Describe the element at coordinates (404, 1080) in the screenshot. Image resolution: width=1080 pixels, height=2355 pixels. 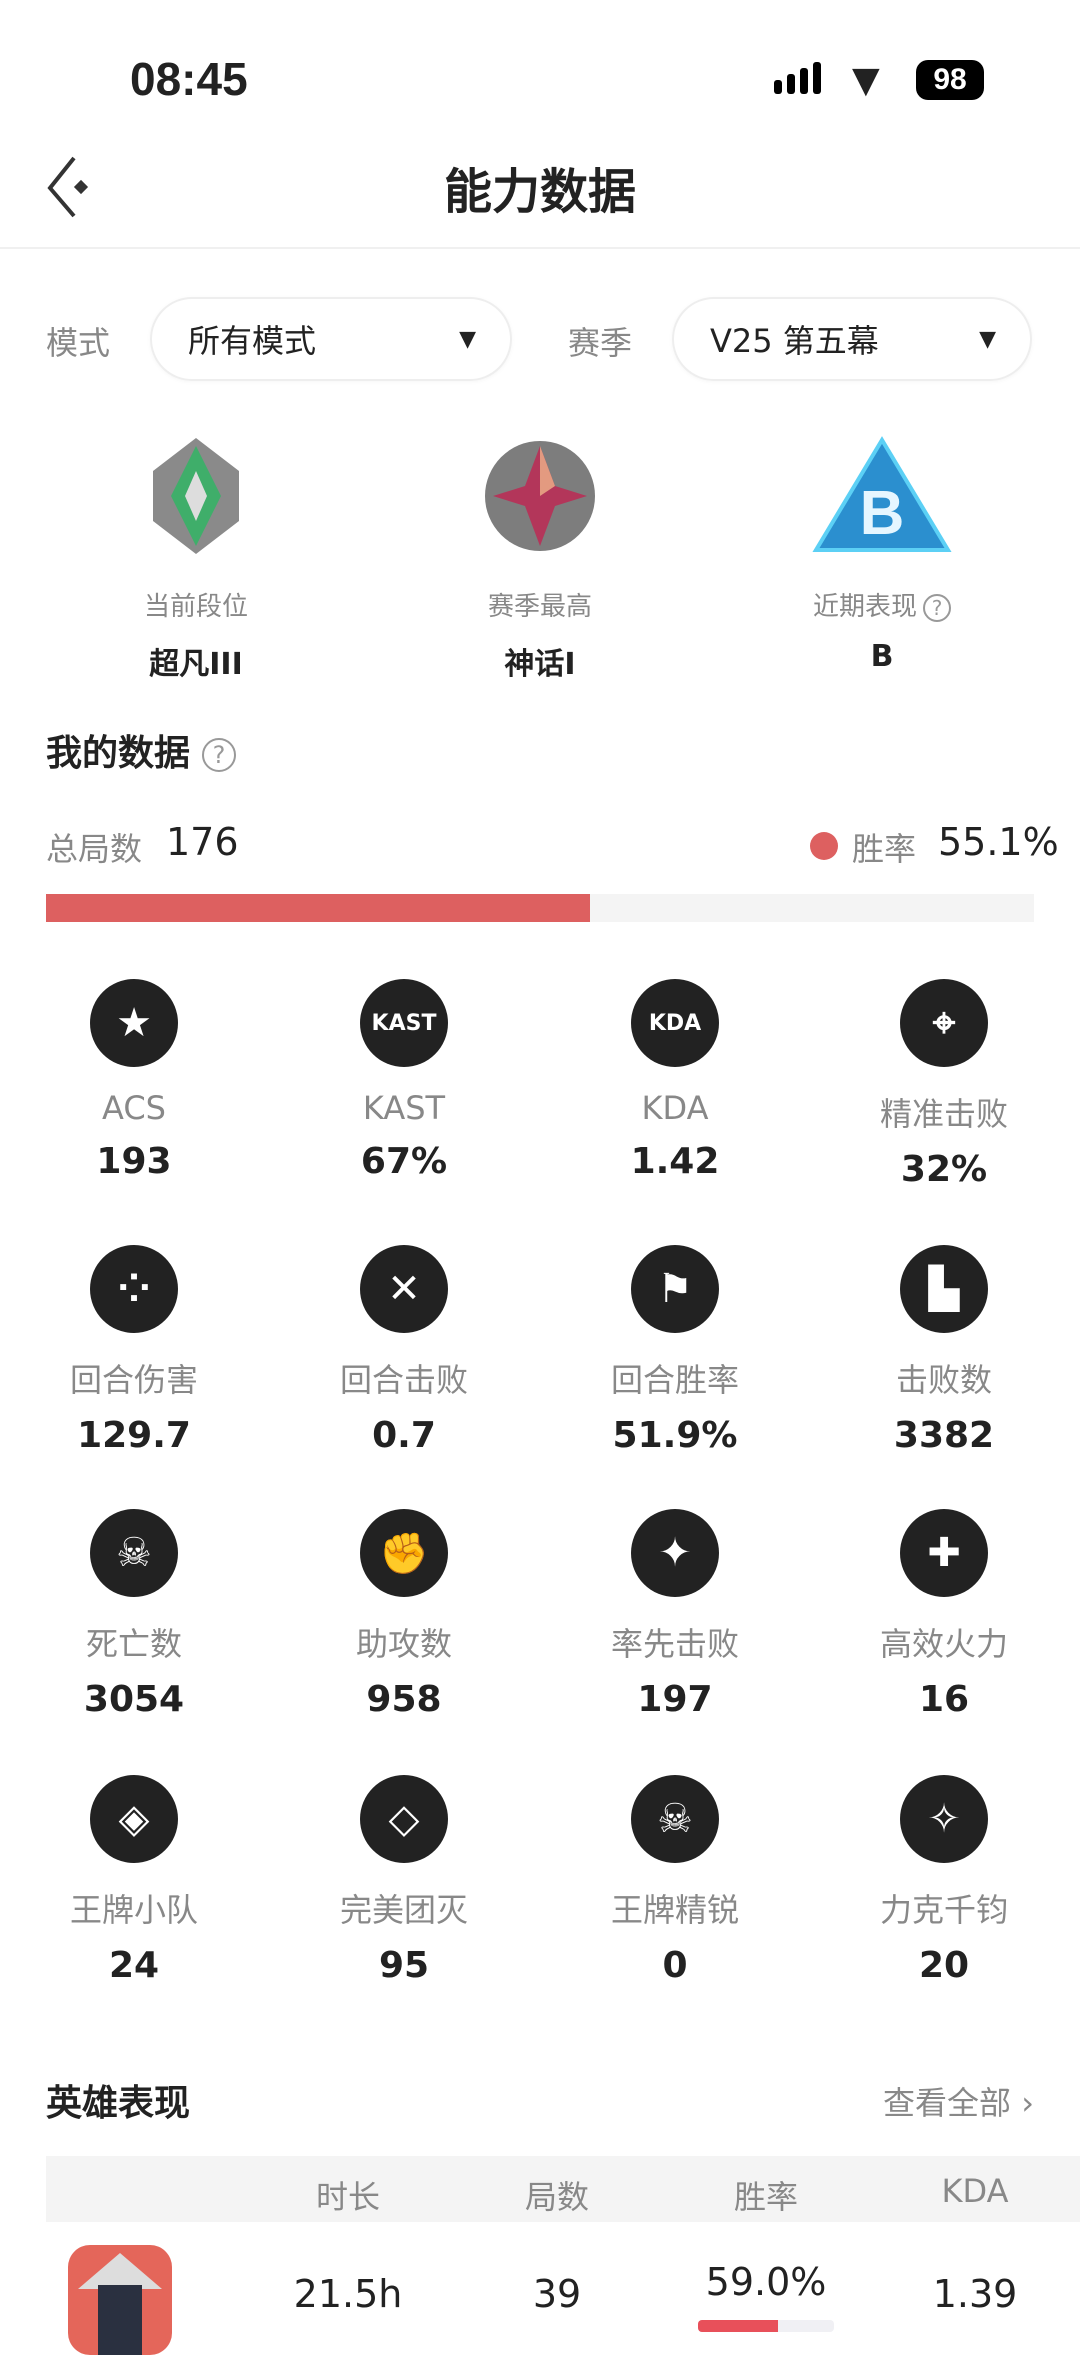
I see `stat-item: KAST KAST 67%` at that location.